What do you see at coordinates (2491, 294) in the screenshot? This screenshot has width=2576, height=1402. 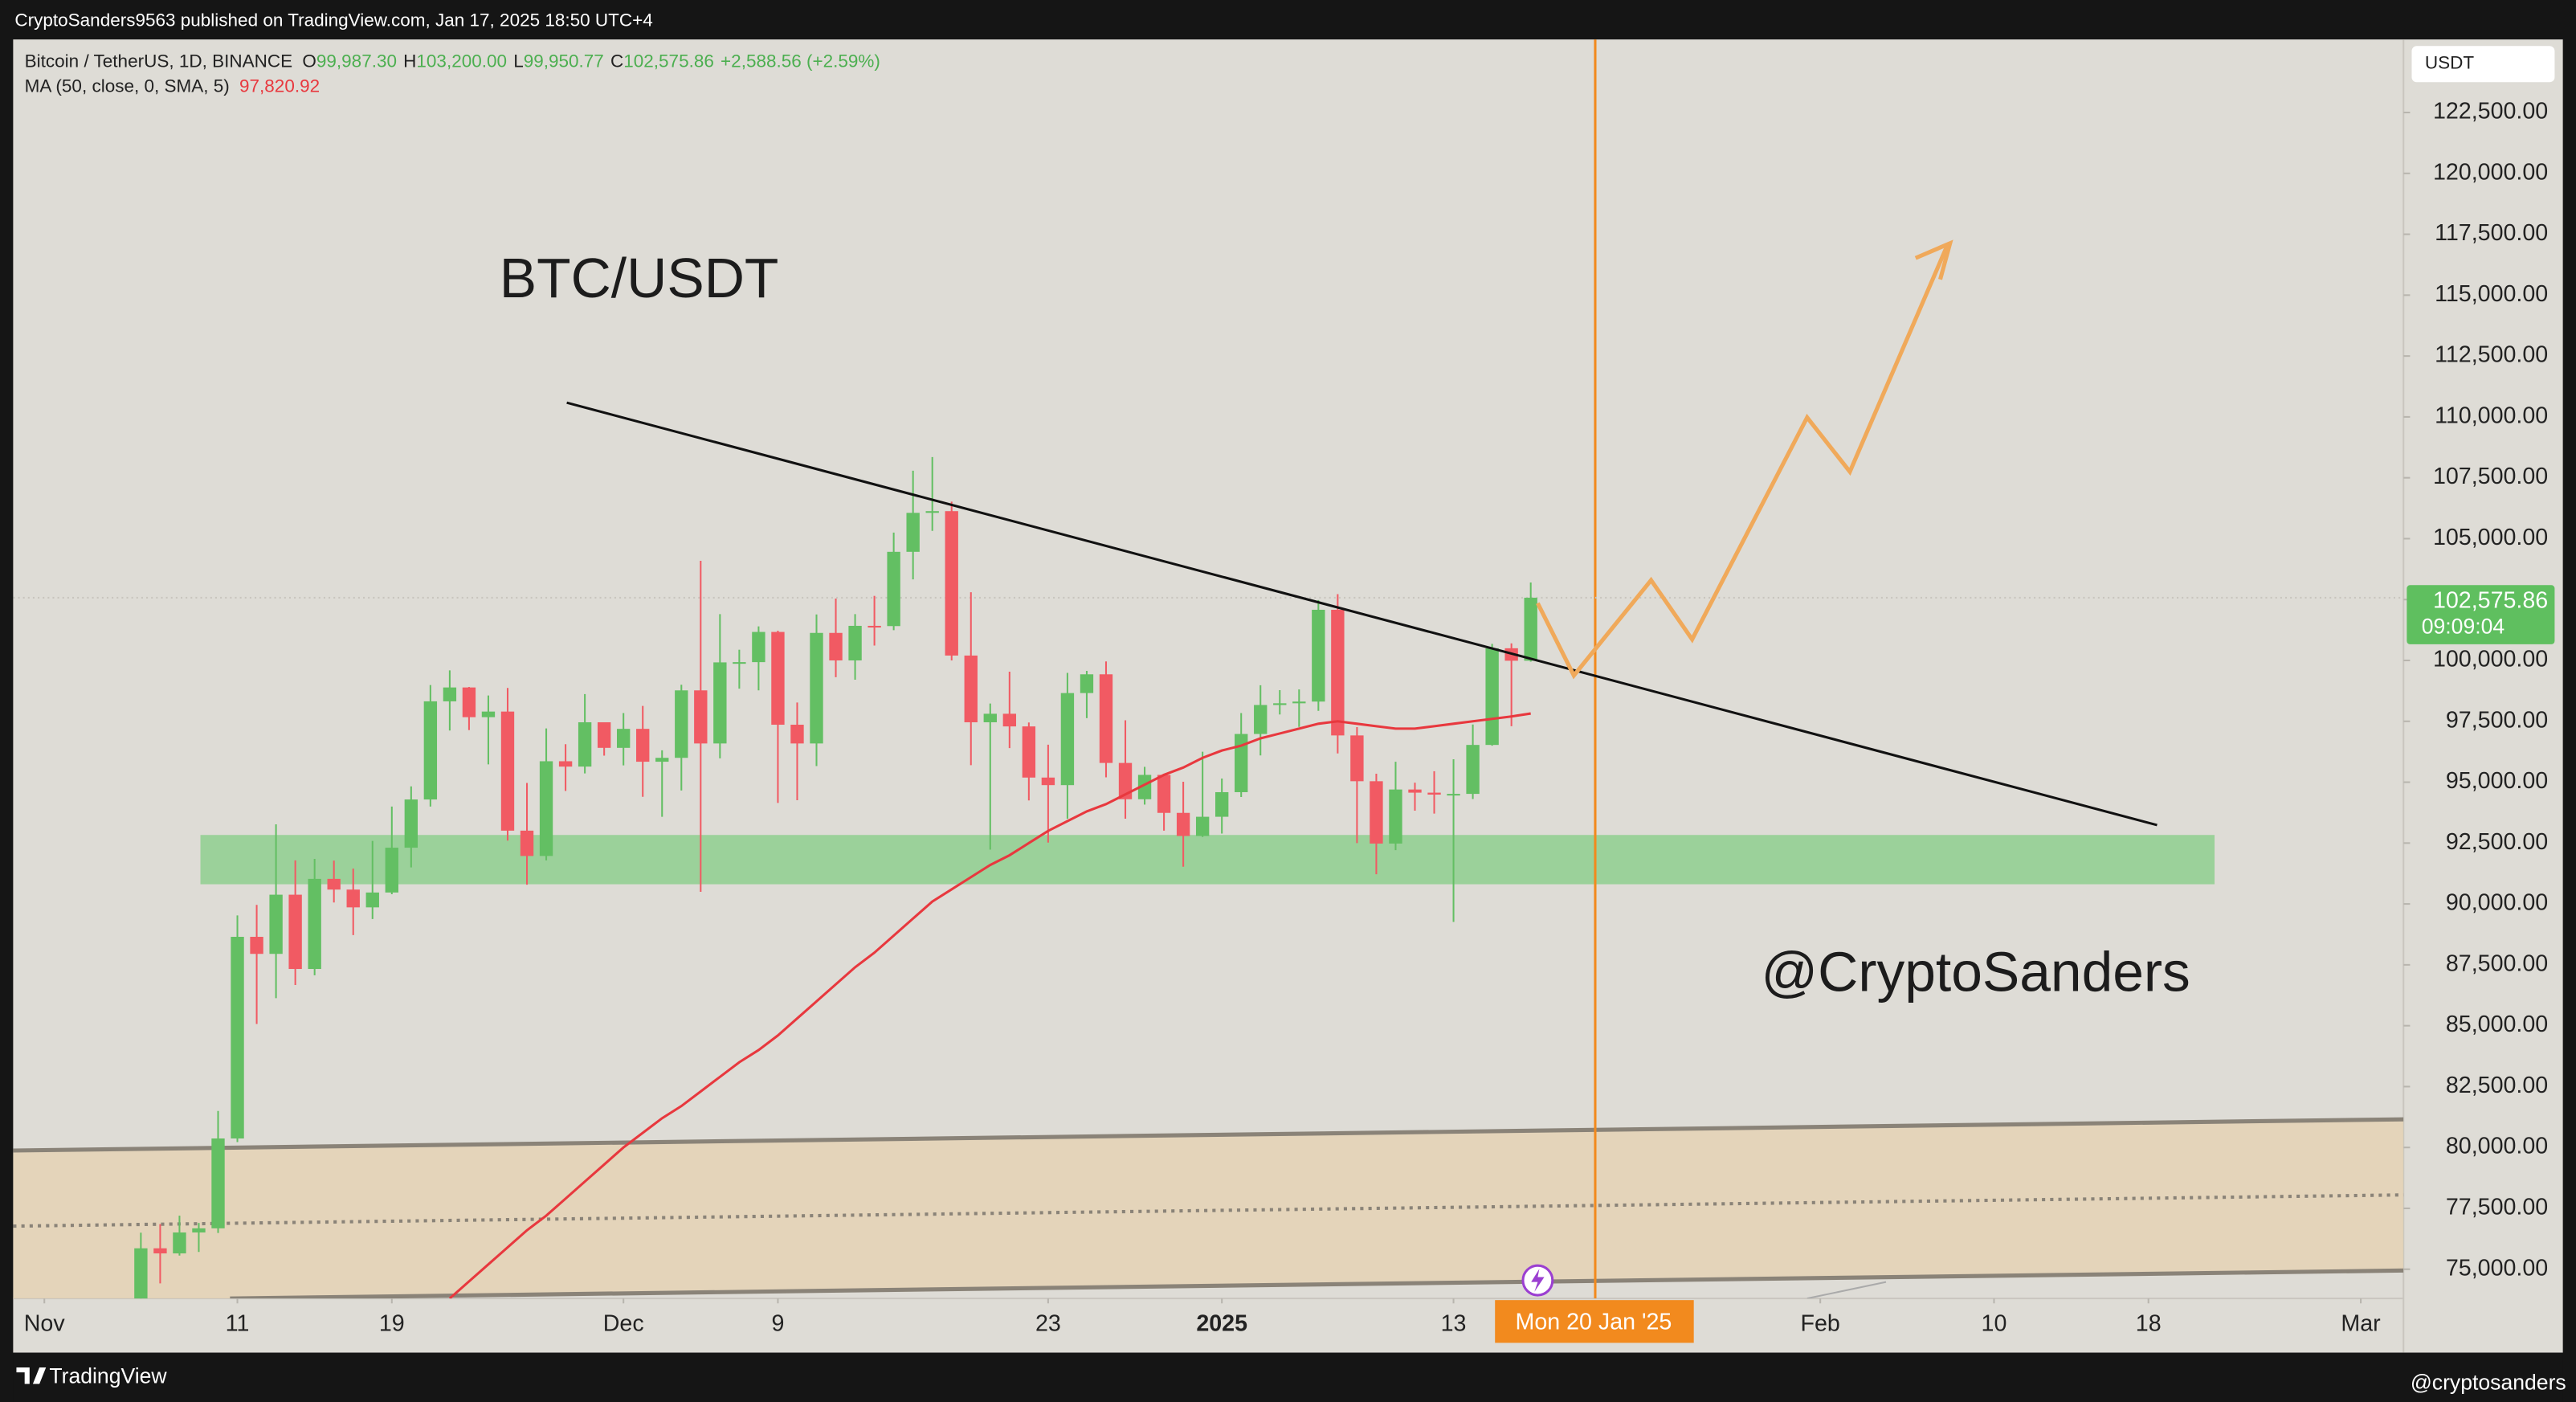 I see `y-tick-label: 115,000.00` at bounding box center [2491, 294].